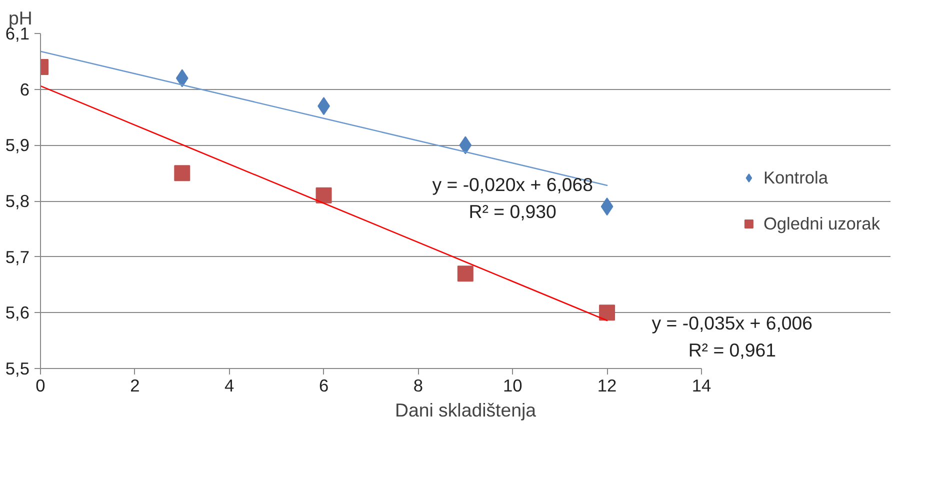 This screenshot has width=940, height=486. What do you see at coordinates (732, 336) in the screenshot?
I see `annotation: y = -0,035x + 6,006 R² = 0,961` at bounding box center [732, 336].